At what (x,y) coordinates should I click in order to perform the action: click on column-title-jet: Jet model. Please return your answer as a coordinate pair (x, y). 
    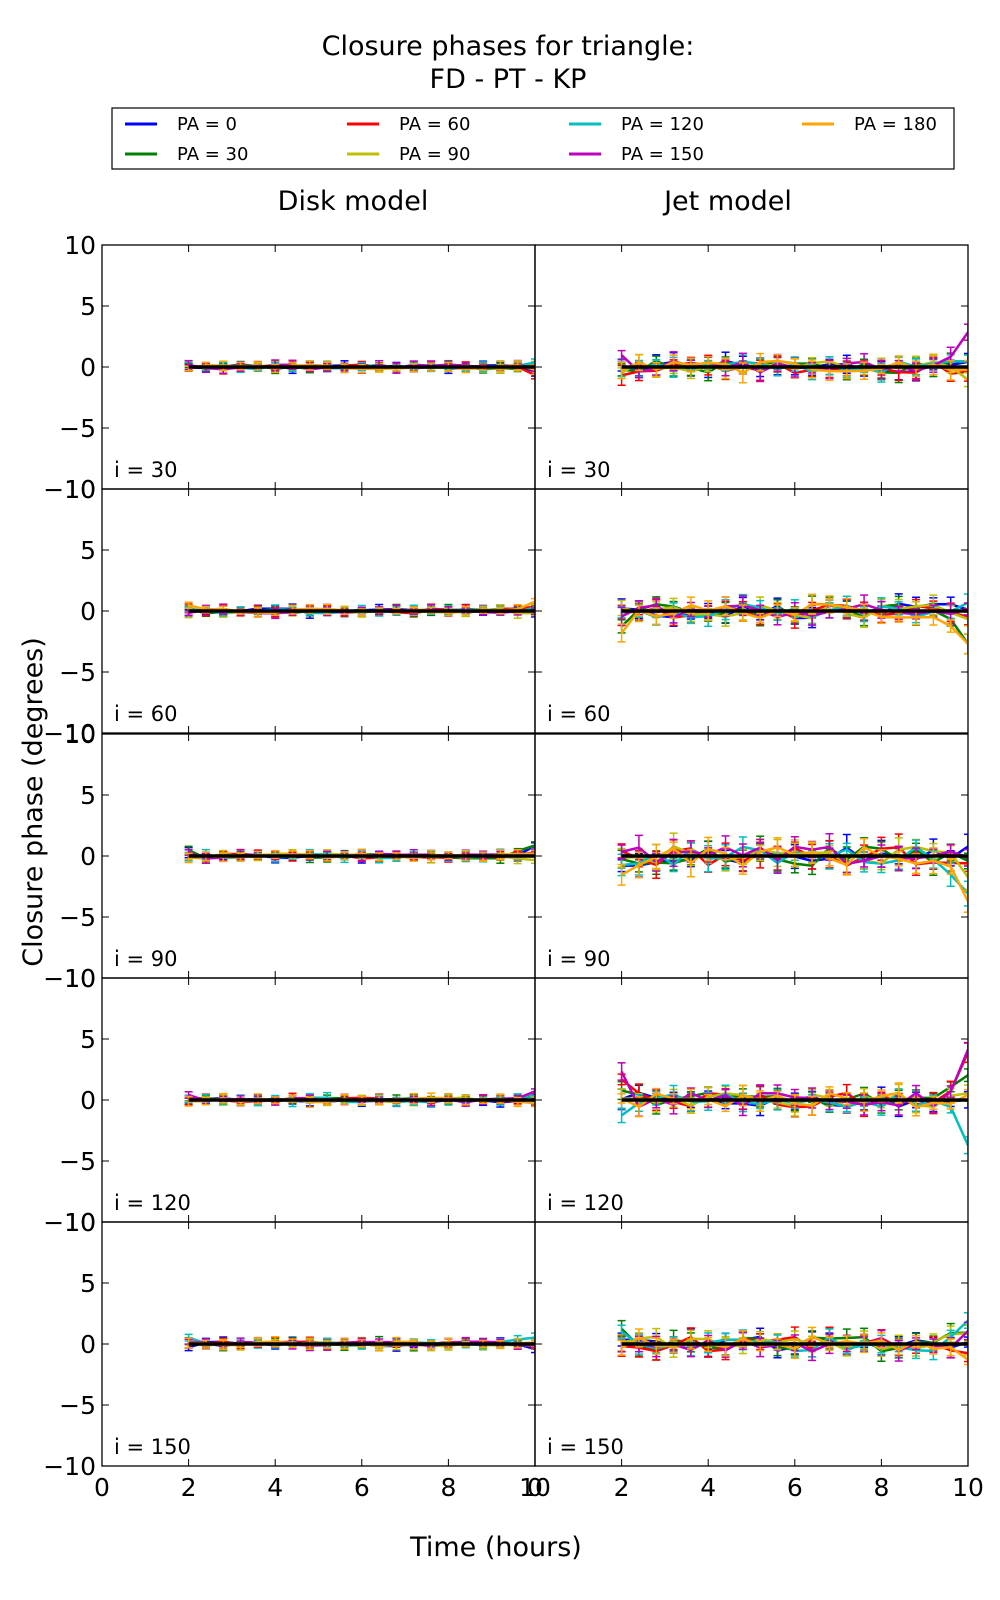
    Looking at the image, I should click on (727, 201).